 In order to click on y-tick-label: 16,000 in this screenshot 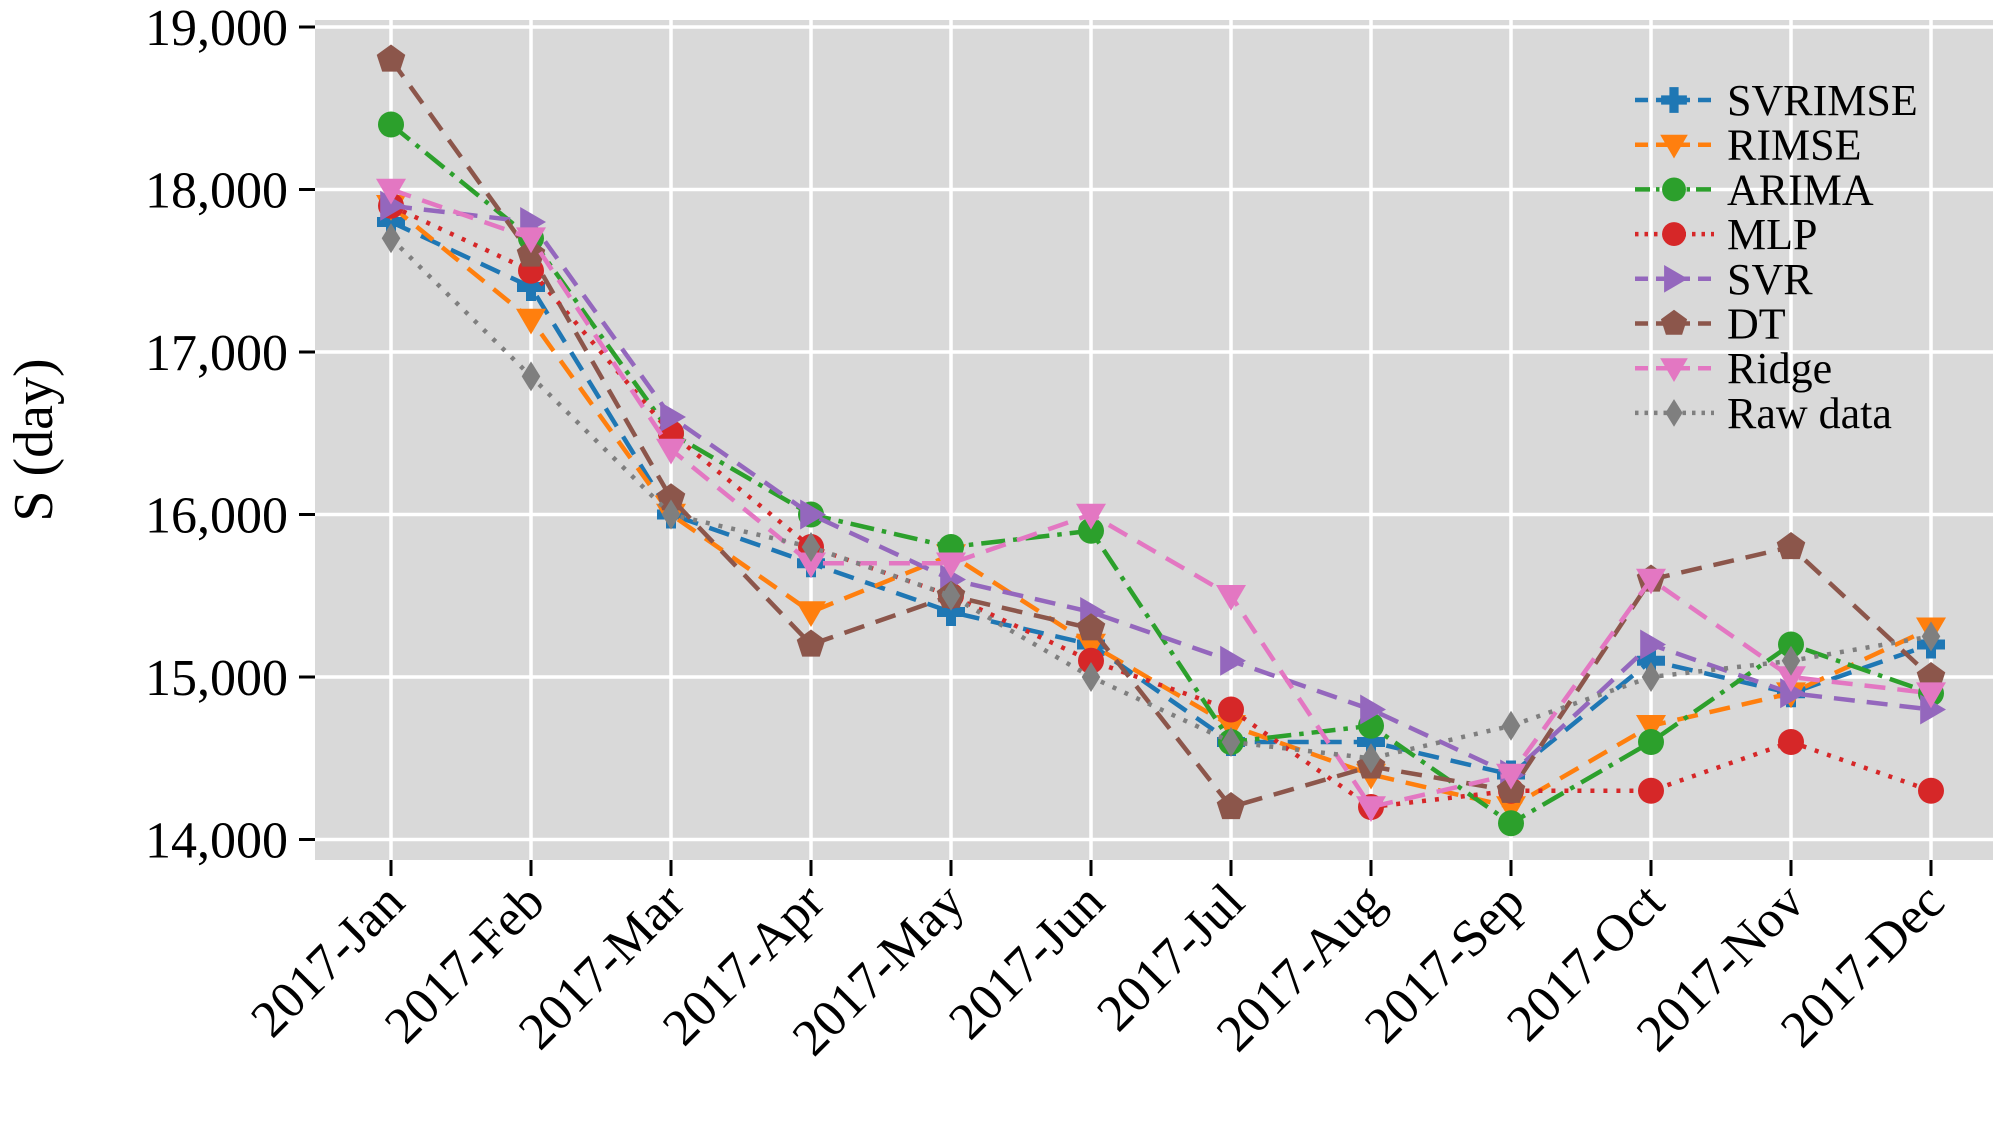, I will do `click(216, 516)`.